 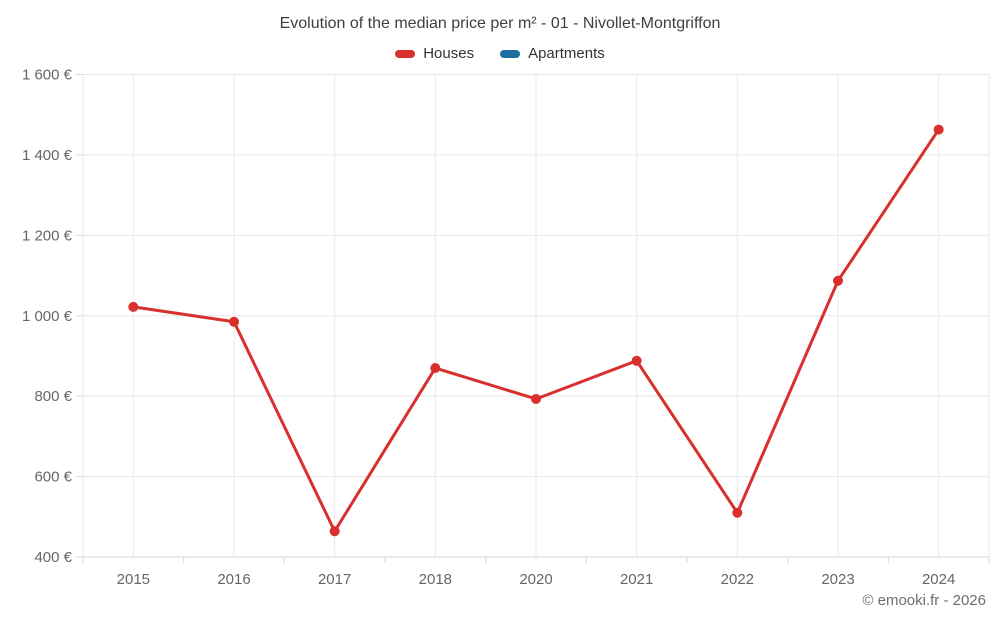 I want to click on houses-point-2015, so click(x=133, y=306).